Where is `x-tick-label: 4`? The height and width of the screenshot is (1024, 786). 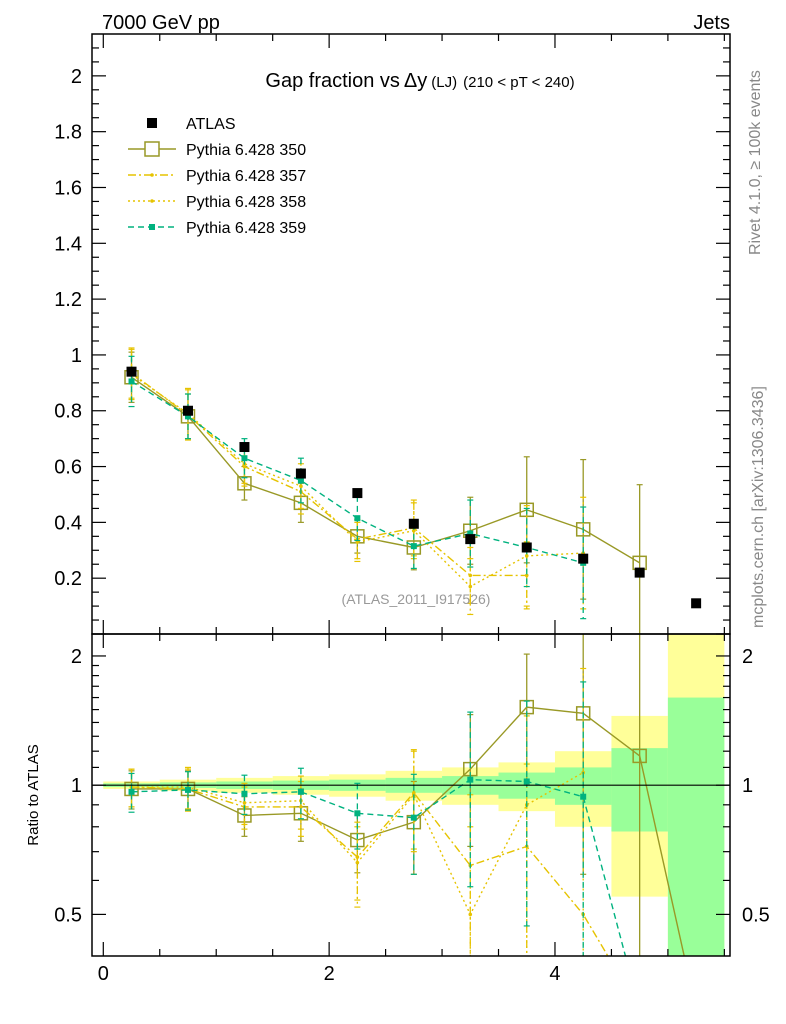
x-tick-label: 4 is located at coordinates (554, 974).